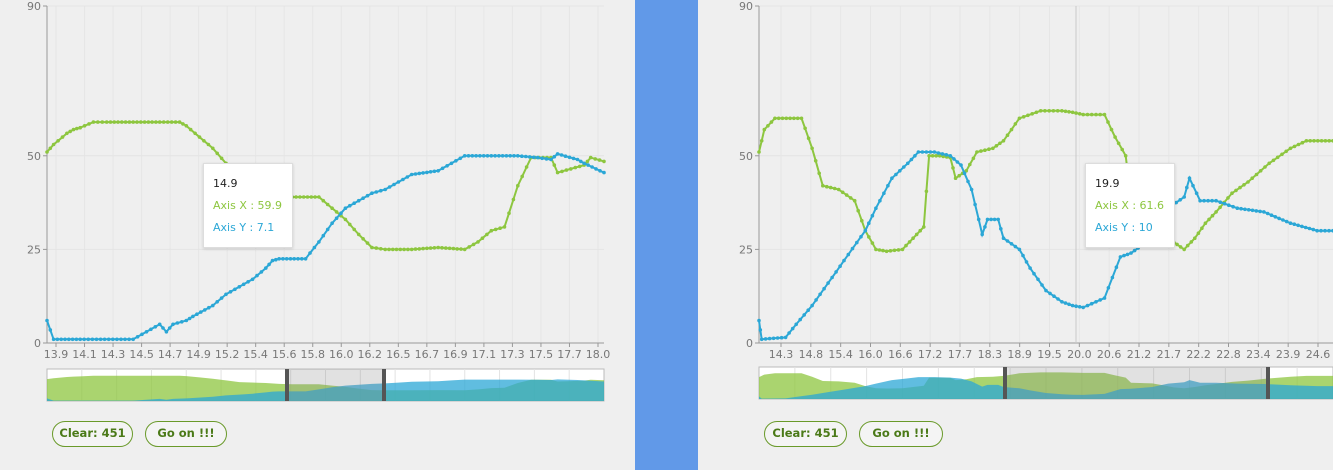  I want to click on tooltip-axis-x: Axis X : 61.6, so click(1130, 205).